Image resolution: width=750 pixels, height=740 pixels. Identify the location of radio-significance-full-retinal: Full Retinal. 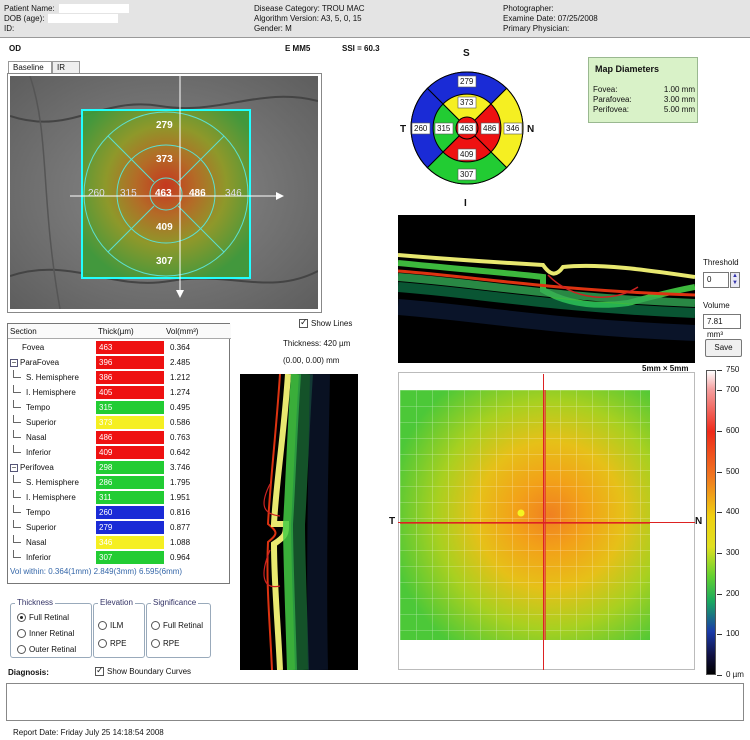
(177, 626).